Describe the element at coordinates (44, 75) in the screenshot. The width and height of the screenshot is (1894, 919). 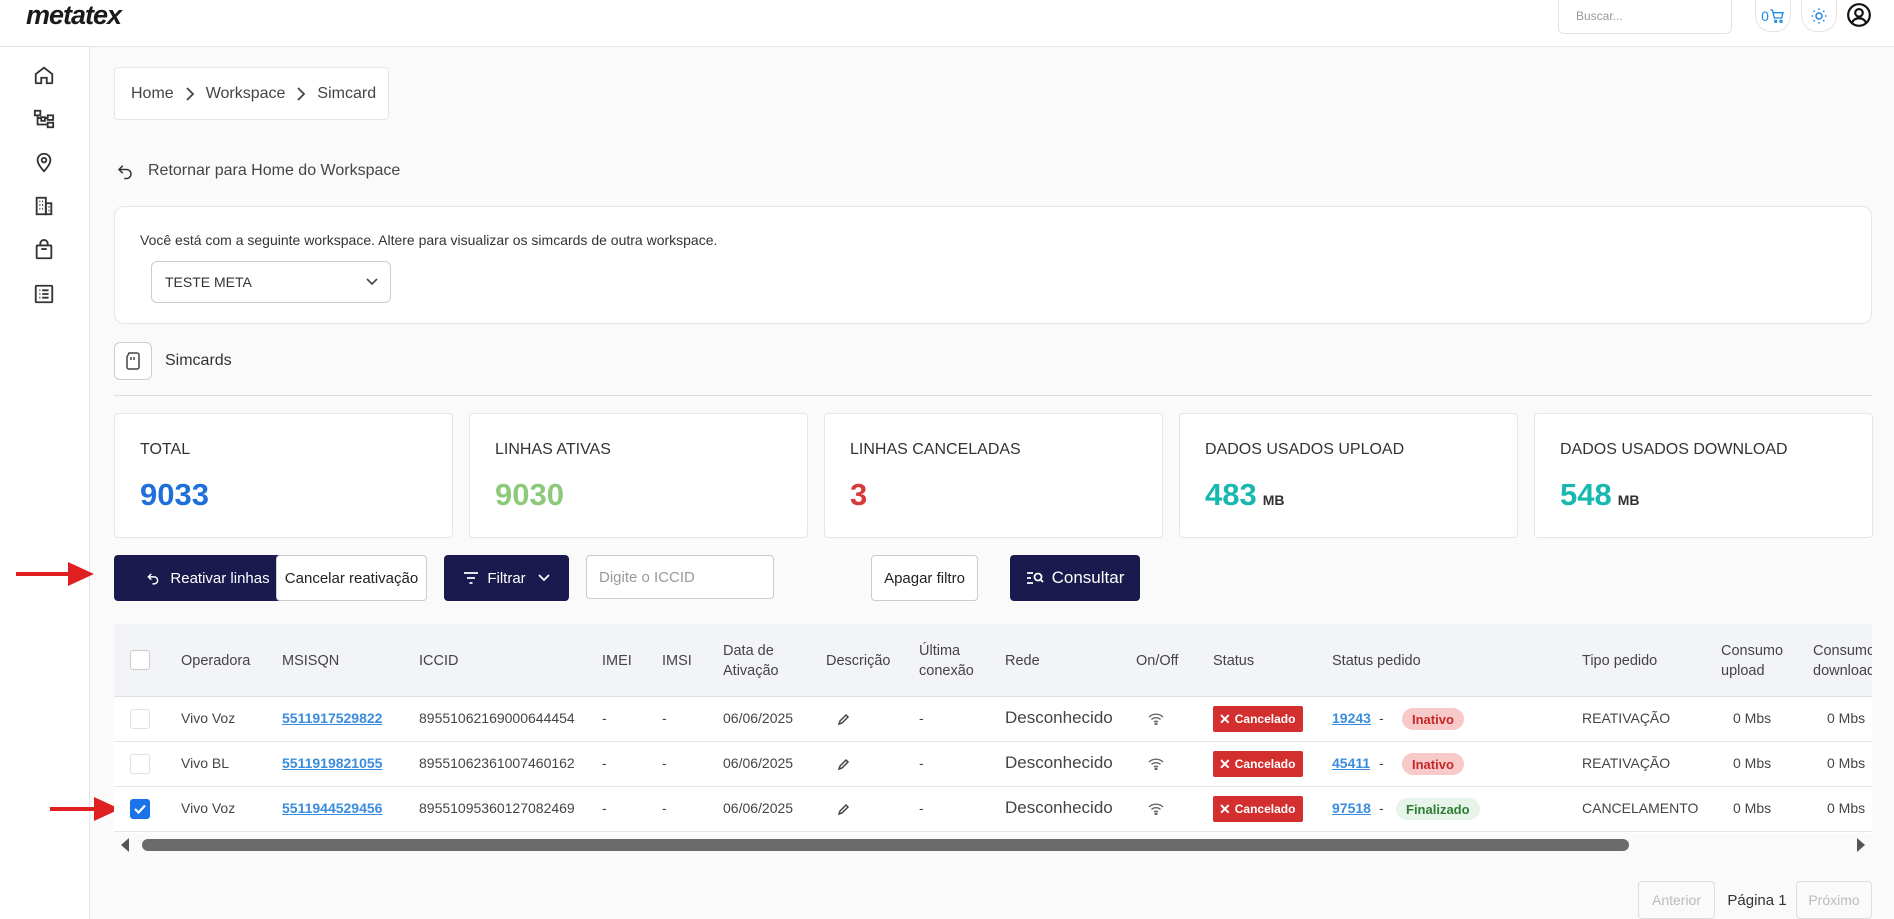
I see `home-icon` at that location.